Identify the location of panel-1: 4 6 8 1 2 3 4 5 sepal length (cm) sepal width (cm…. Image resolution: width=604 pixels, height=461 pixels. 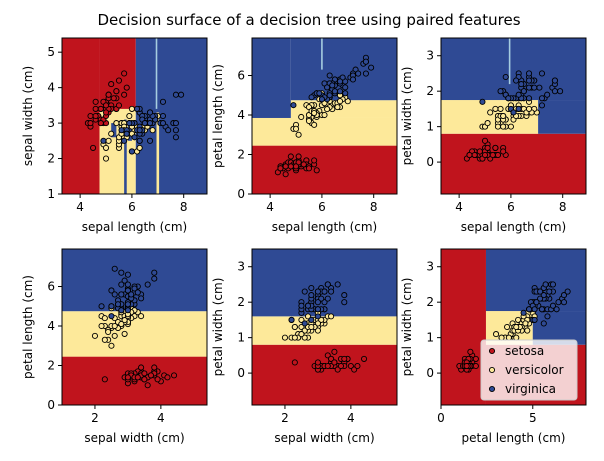
(114, 135).